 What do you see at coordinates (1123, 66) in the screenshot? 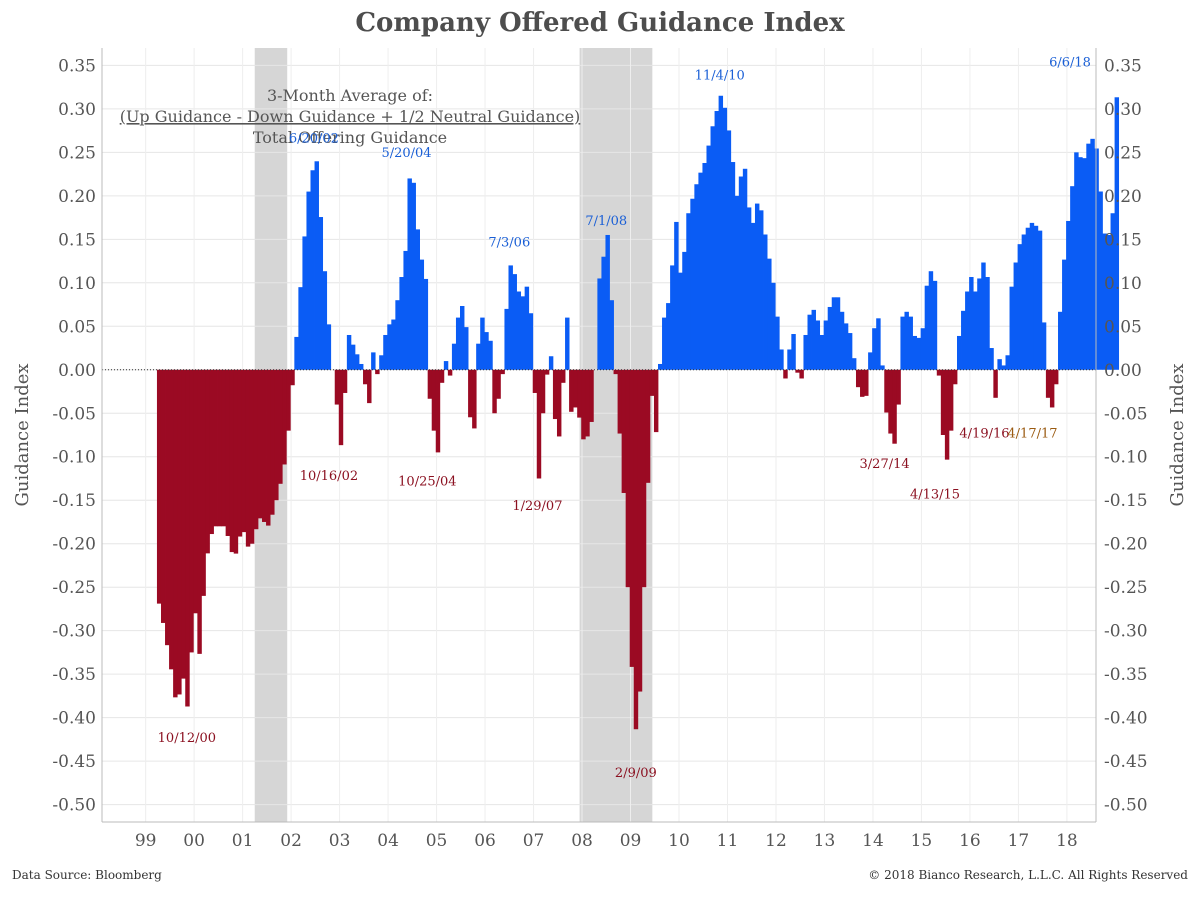
I see `y-tick-label-right: 0.35` at bounding box center [1123, 66].